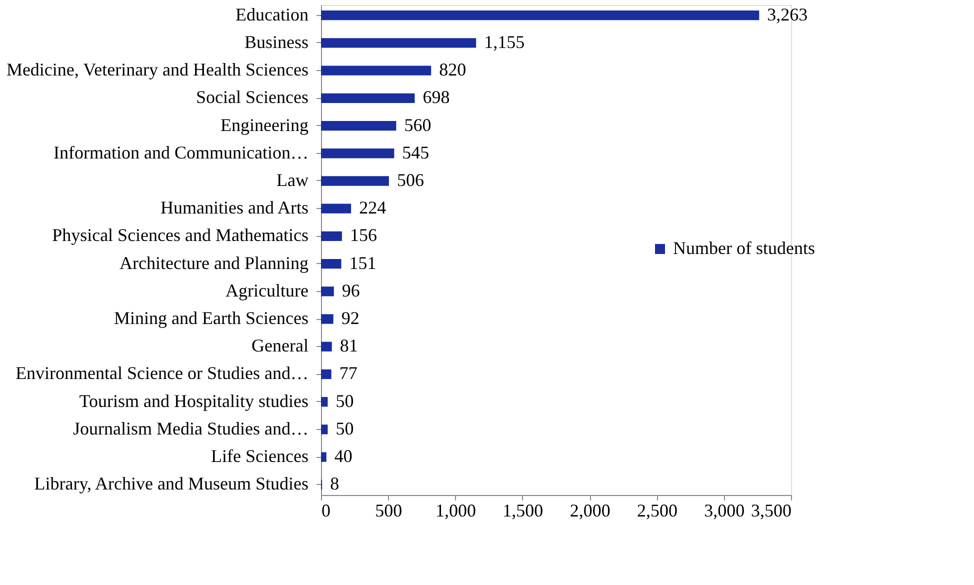 The image size is (974, 585). I want to click on y-tick-label: Architecture and Planning, so click(214, 262).